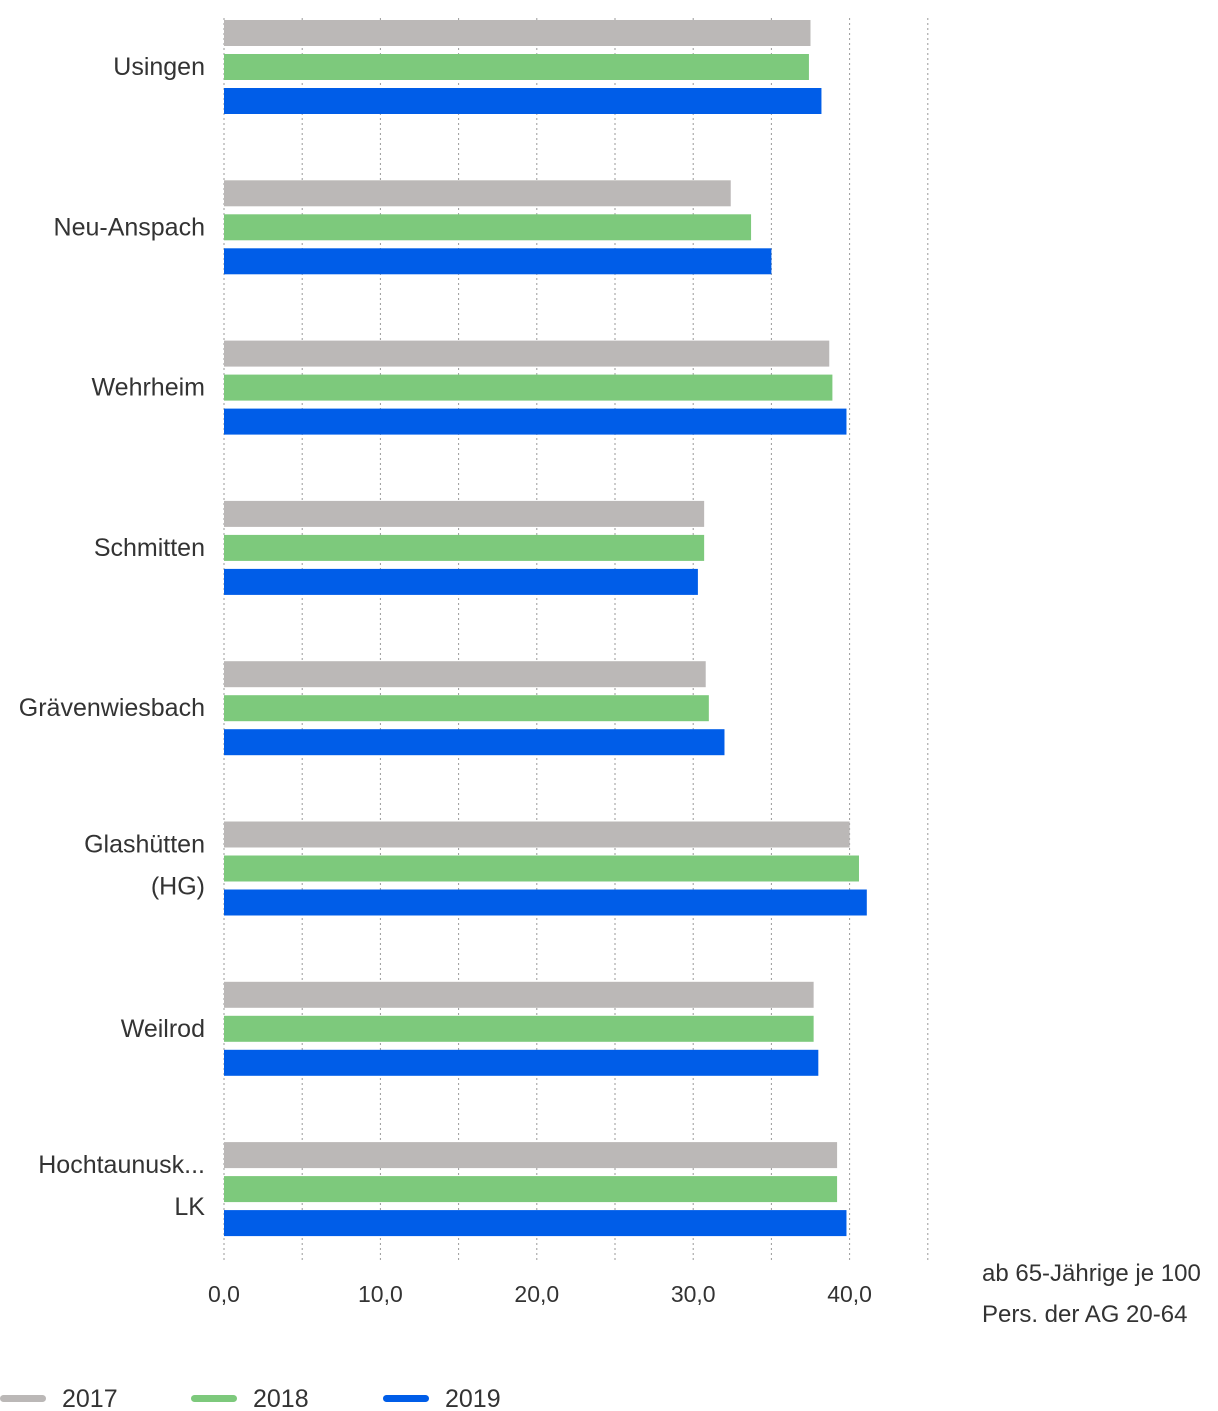 Image resolution: width=1218 pixels, height=1411 pixels. I want to click on category-label: LK, so click(189, 1207).